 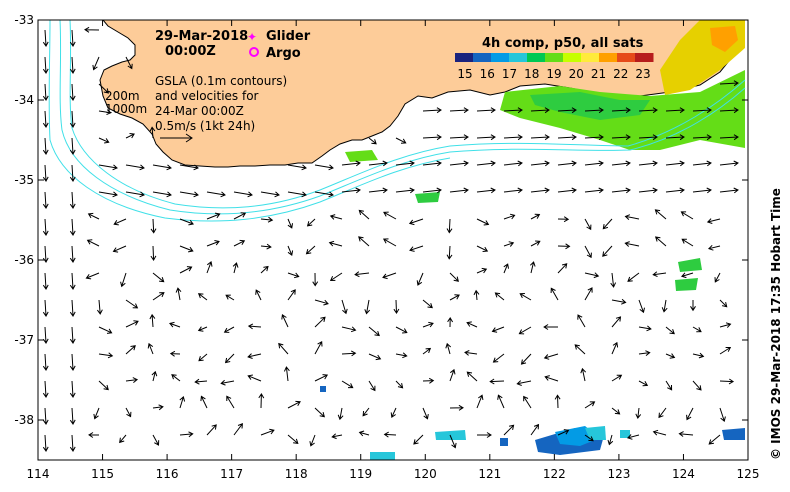 I want to click on colorbar-tick-label: 19, so click(x=553, y=74).